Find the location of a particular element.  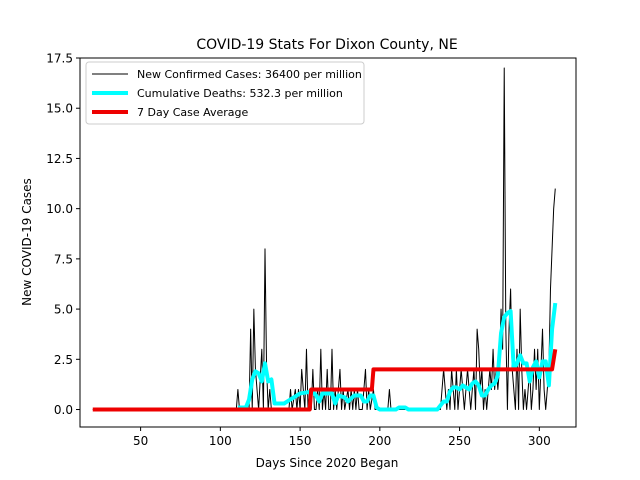

y-tick-label: 2.5 is located at coordinates (63, 360).